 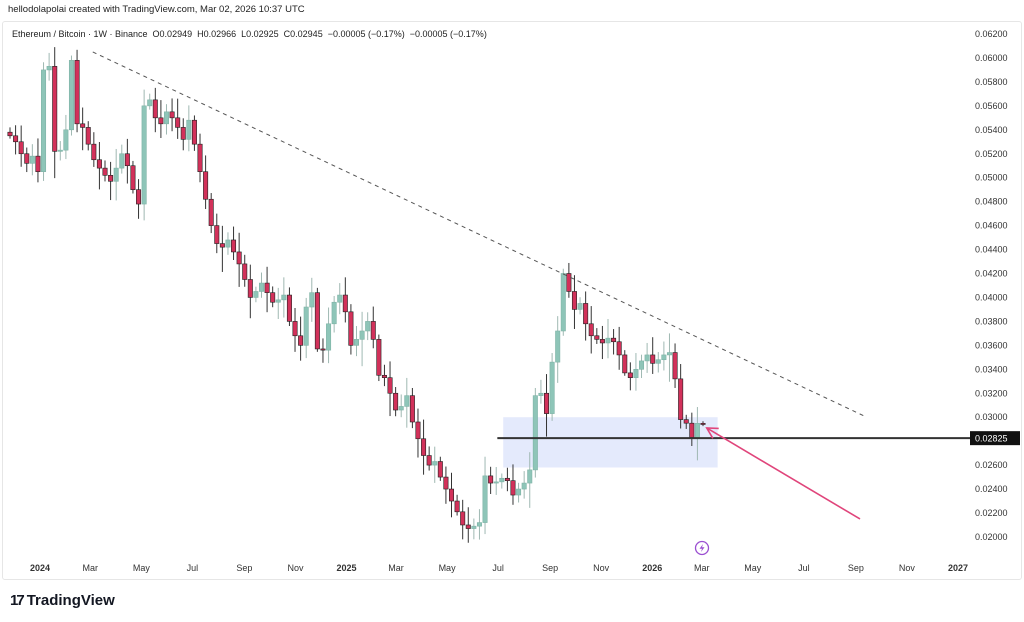 What do you see at coordinates (991, 226) in the screenshot?
I see `y-tick-label: 0.04600` at bounding box center [991, 226].